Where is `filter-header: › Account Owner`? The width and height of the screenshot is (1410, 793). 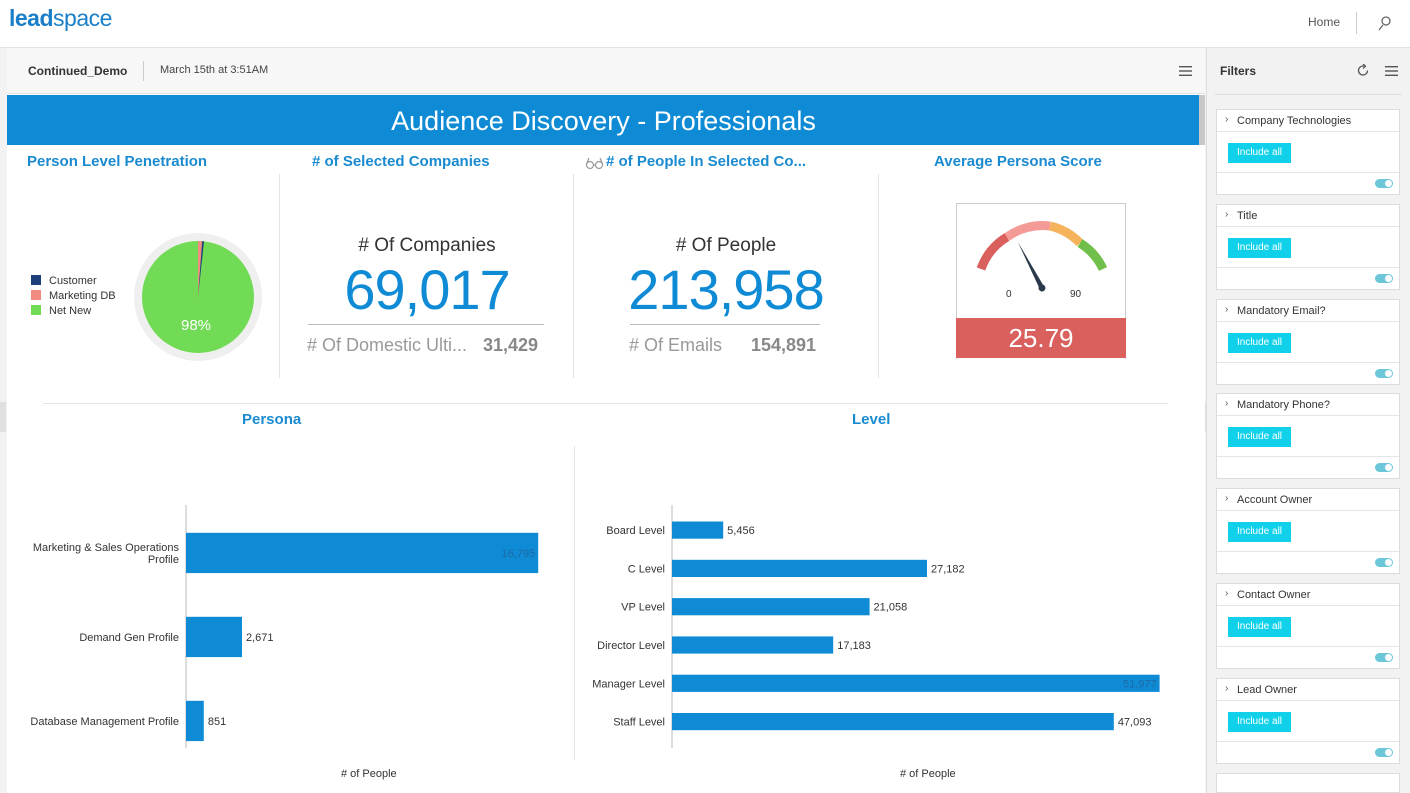 filter-header: › Account Owner is located at coordinates (1308, 500).